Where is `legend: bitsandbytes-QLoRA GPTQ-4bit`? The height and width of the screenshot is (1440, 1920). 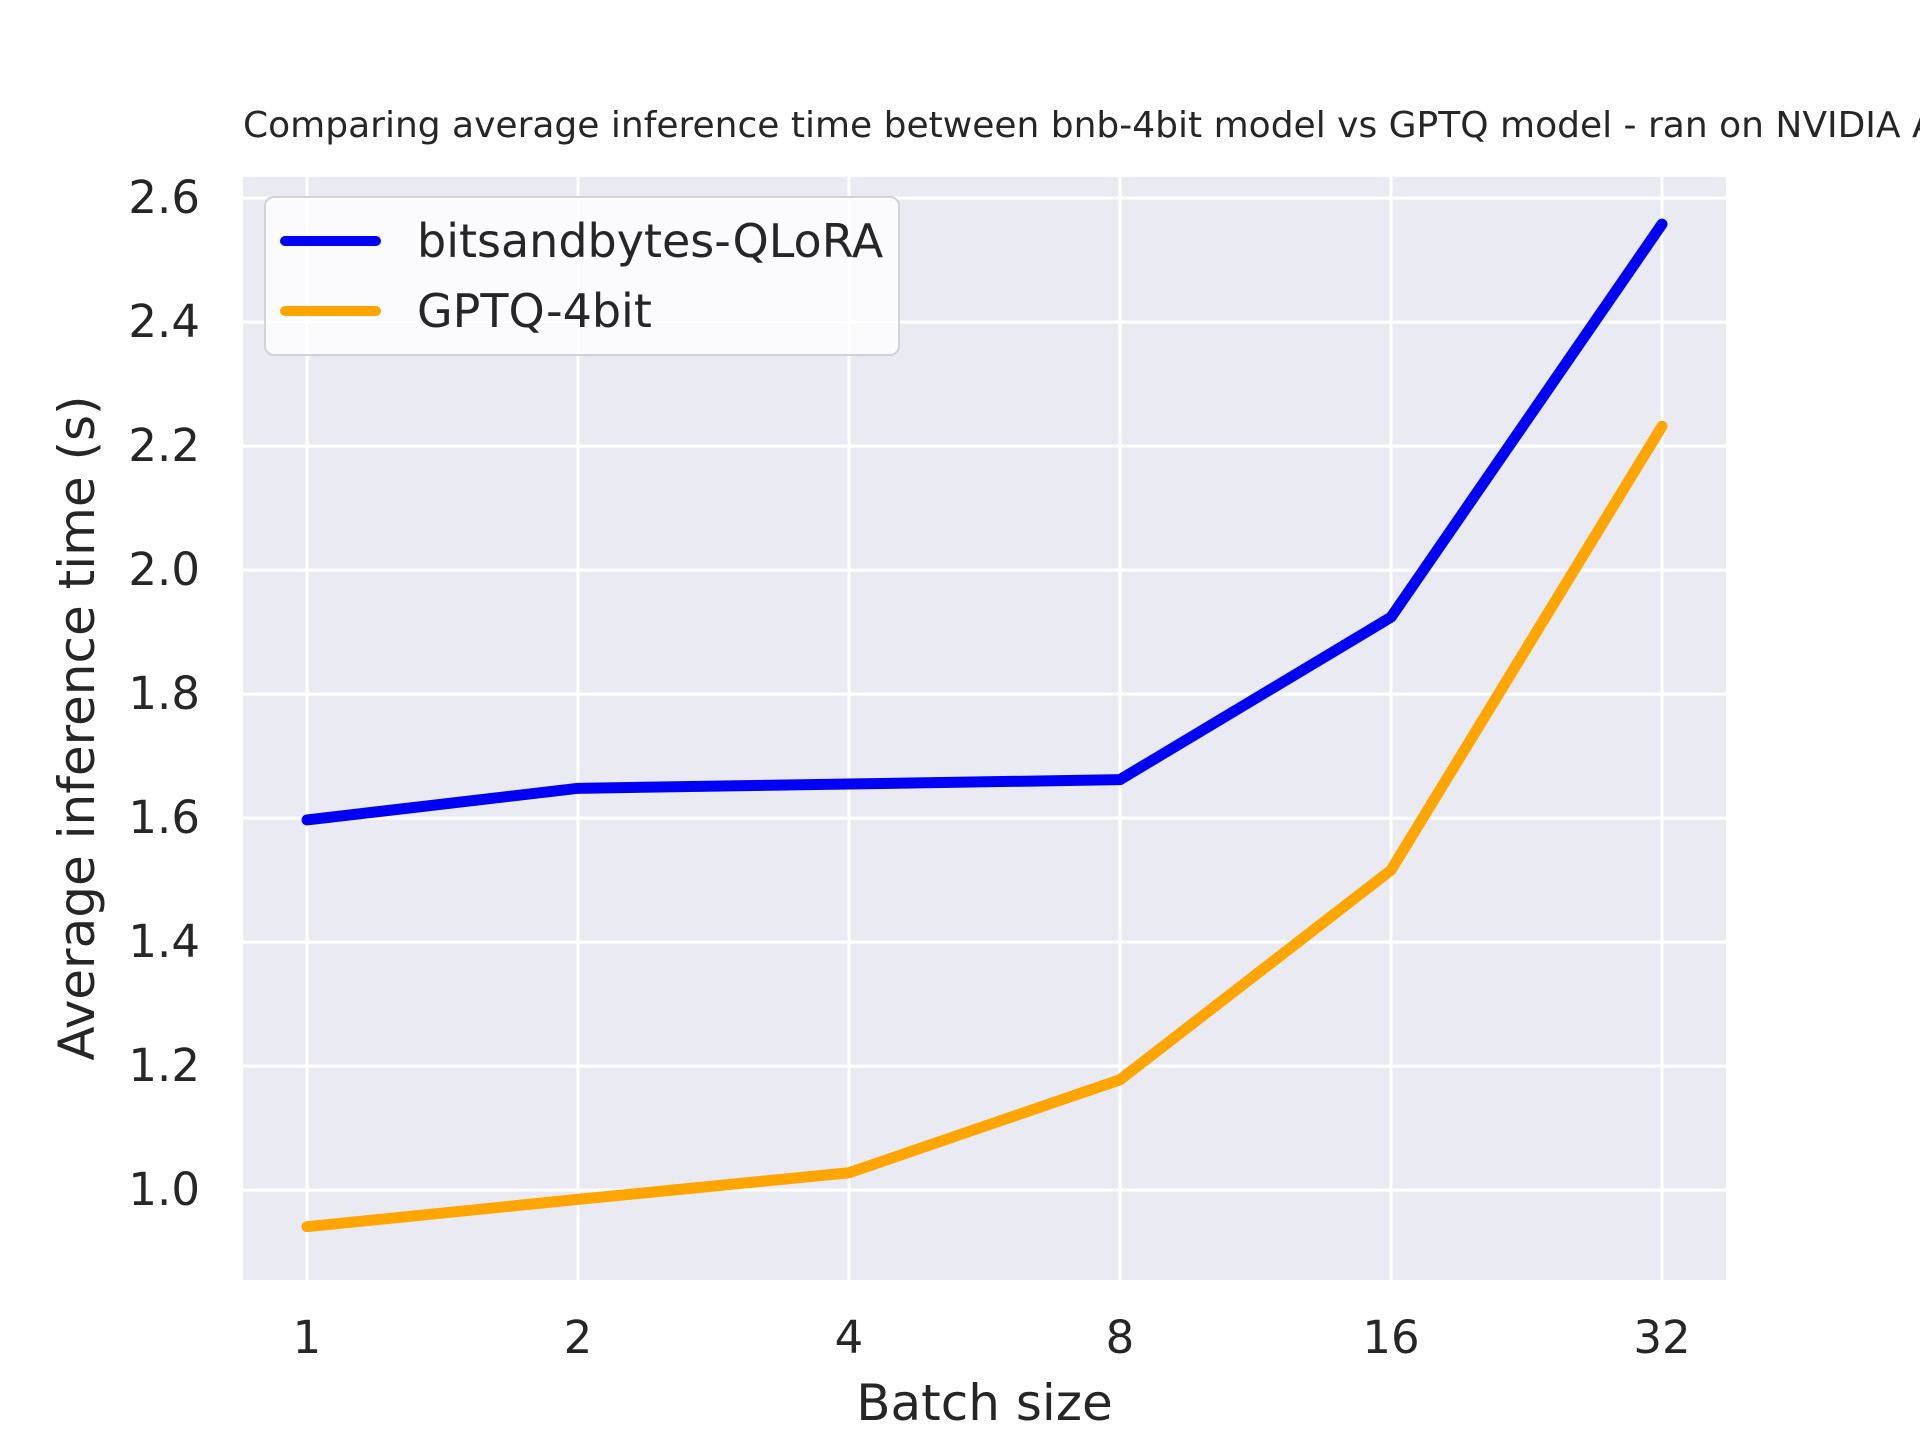 legend: bitsandbytes-QLoRA GPTQ-4bit is located at coordinates (582, 276).